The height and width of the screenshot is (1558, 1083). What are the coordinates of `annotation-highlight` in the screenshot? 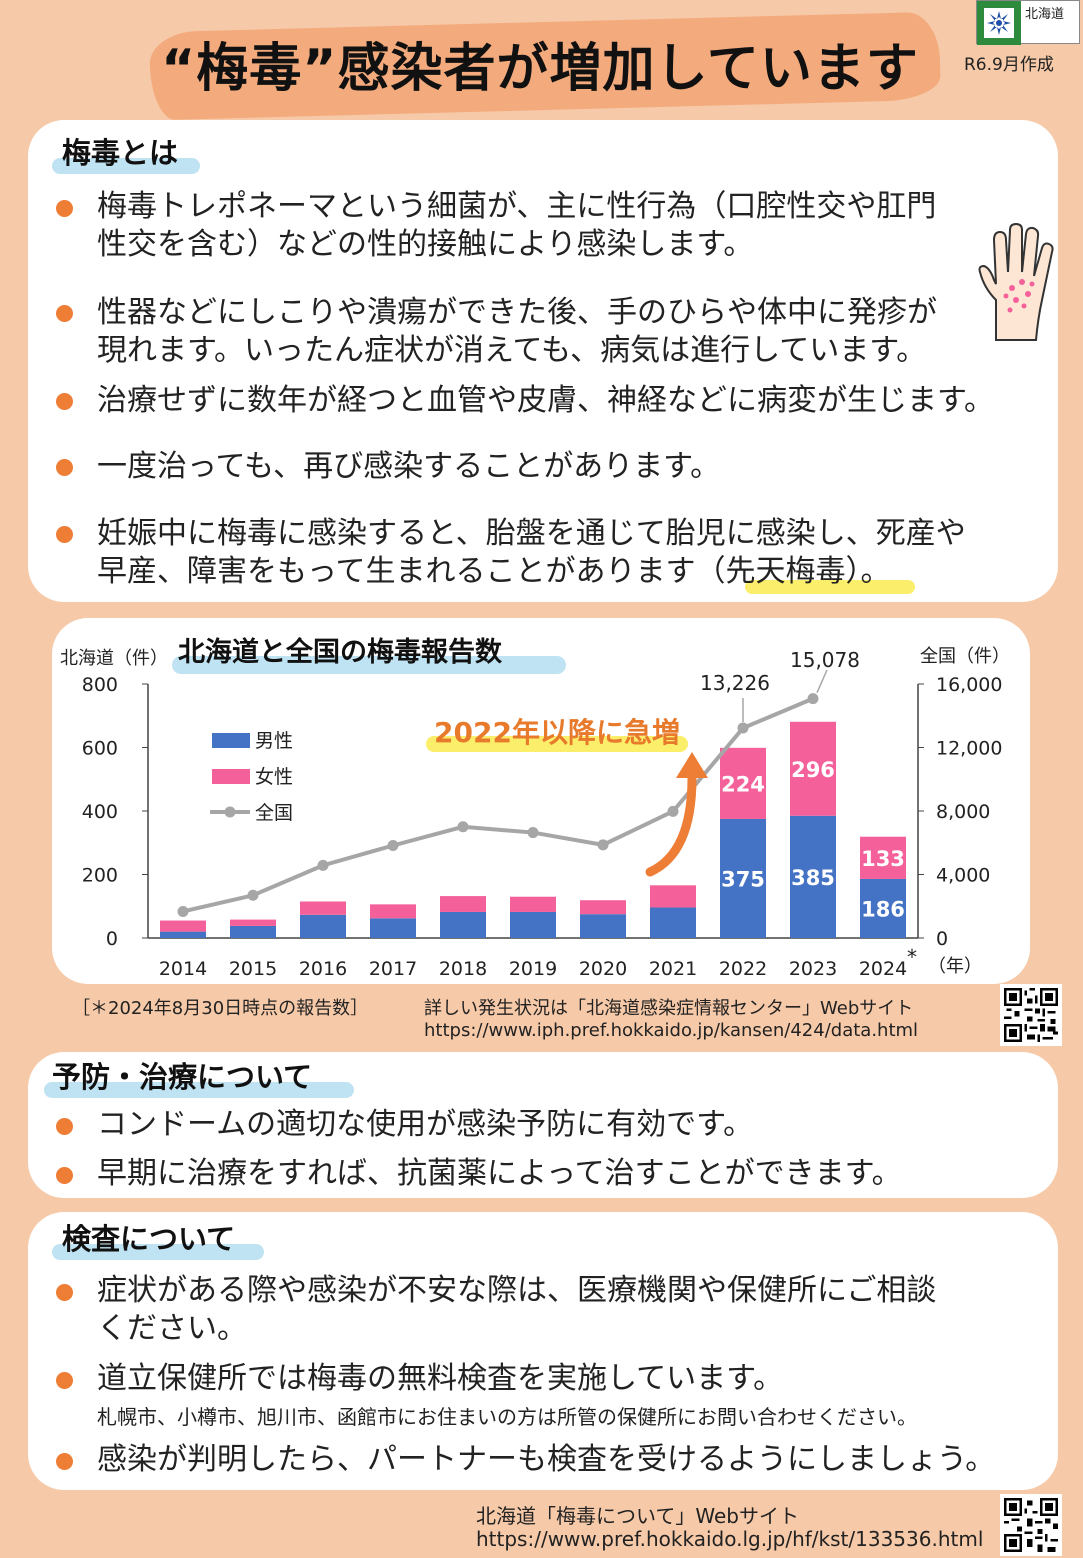 It's located at (557, 744).